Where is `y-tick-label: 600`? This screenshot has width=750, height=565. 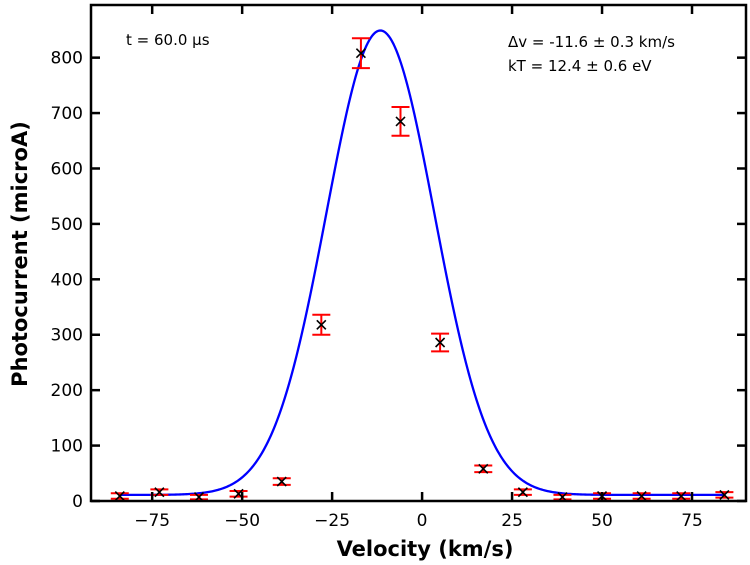 y-tick-label: 600 is located at coordinates (67, 169).